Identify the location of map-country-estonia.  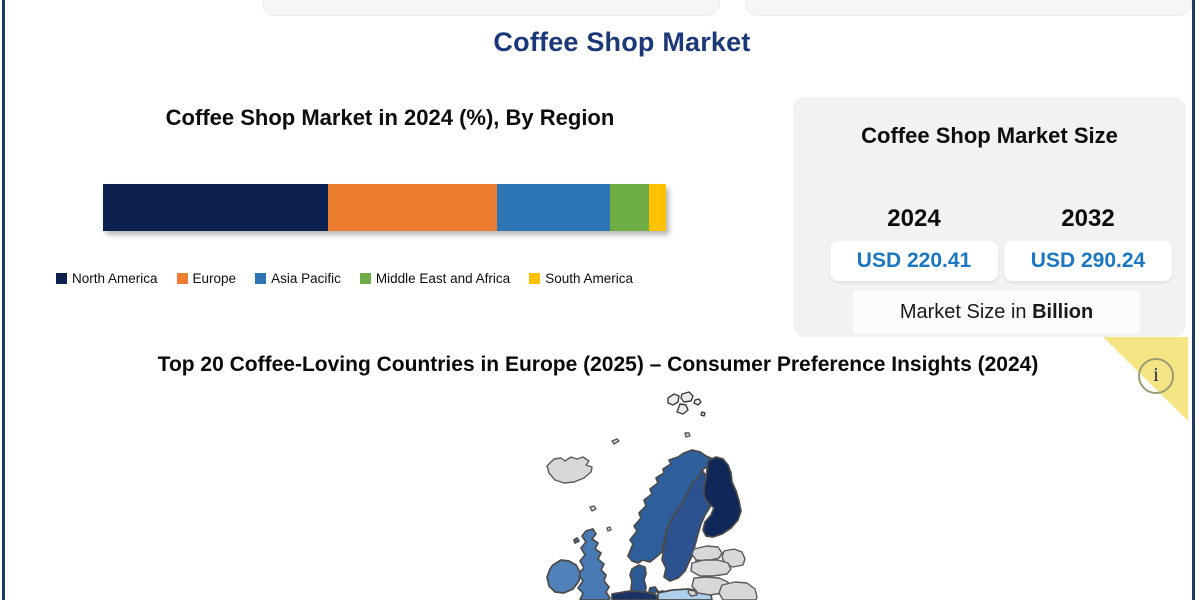
(707, 553).